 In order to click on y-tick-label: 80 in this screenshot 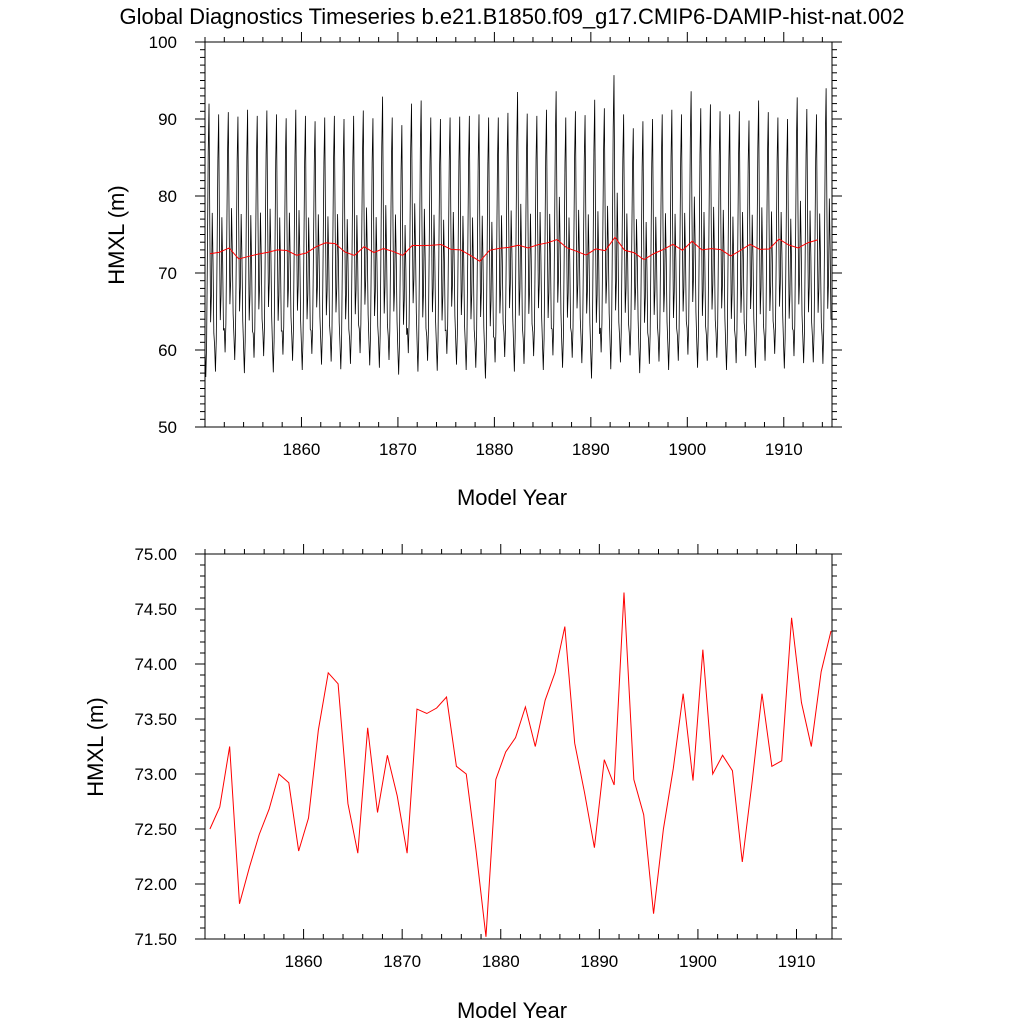, I will do `click(167, 196)`.